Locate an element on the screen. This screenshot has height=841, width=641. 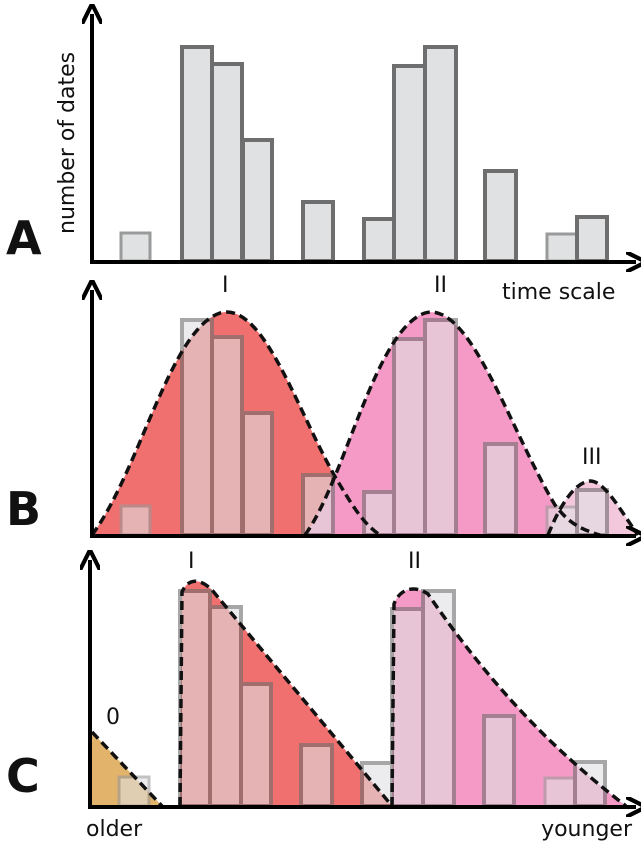
older-label: older is located at coordinates (114, 829).